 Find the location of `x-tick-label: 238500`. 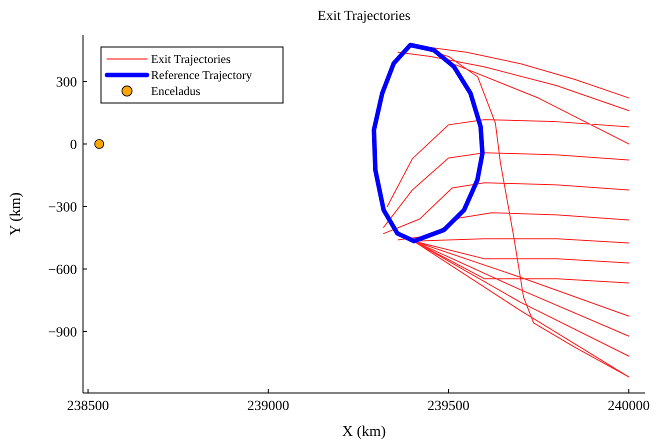

x-tick-label: 238500 is located at coordinates (88, 406).